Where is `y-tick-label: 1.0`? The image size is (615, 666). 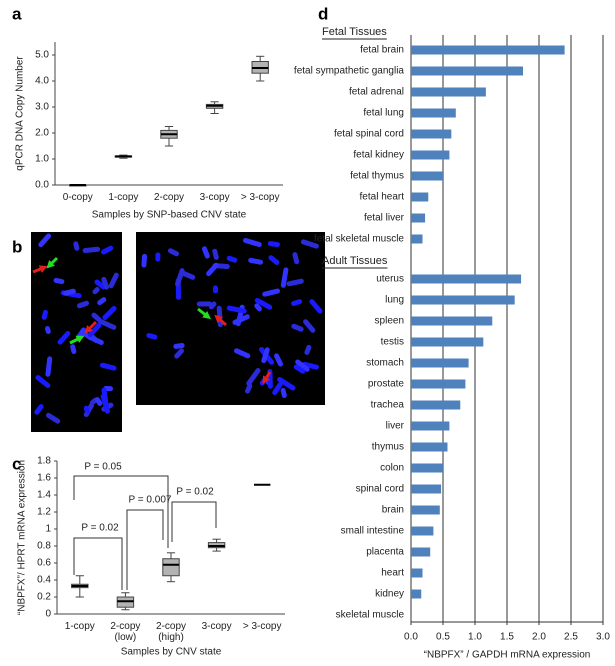 y-tick-label: 1.0 is located at coordinates (42, 159).